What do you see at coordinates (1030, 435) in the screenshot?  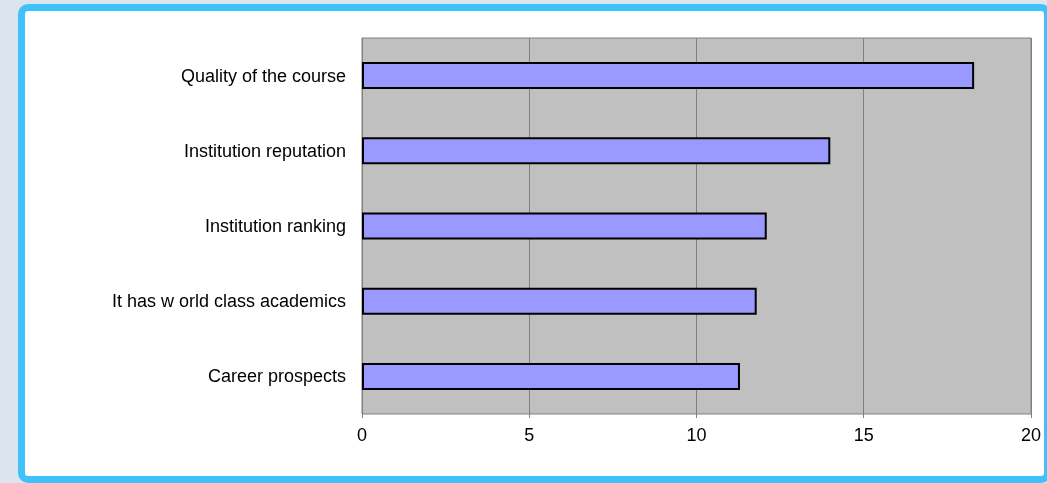 I see `x-tick-label: 20` at bounding box center [1030, 435].